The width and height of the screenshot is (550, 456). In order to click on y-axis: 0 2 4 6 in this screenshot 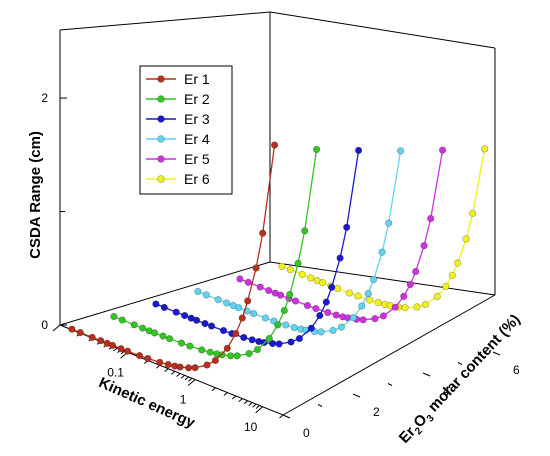, I will do `click(401, 395)`.